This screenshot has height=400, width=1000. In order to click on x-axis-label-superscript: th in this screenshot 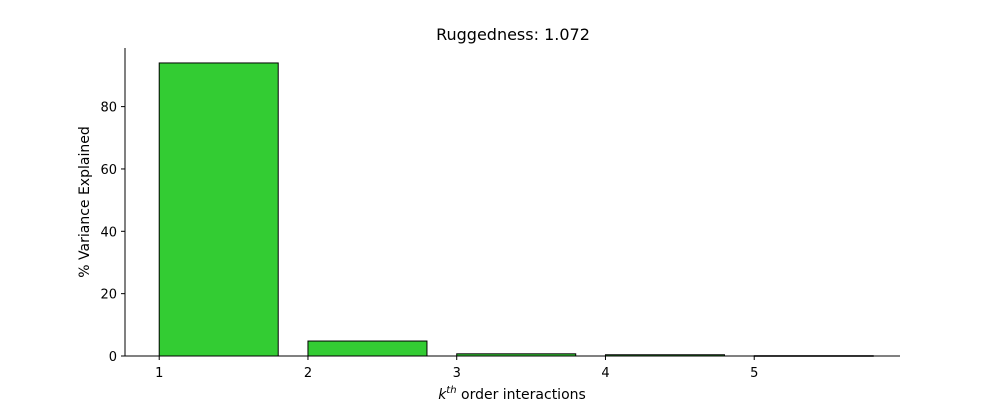, I will do `click(451, 390)`.